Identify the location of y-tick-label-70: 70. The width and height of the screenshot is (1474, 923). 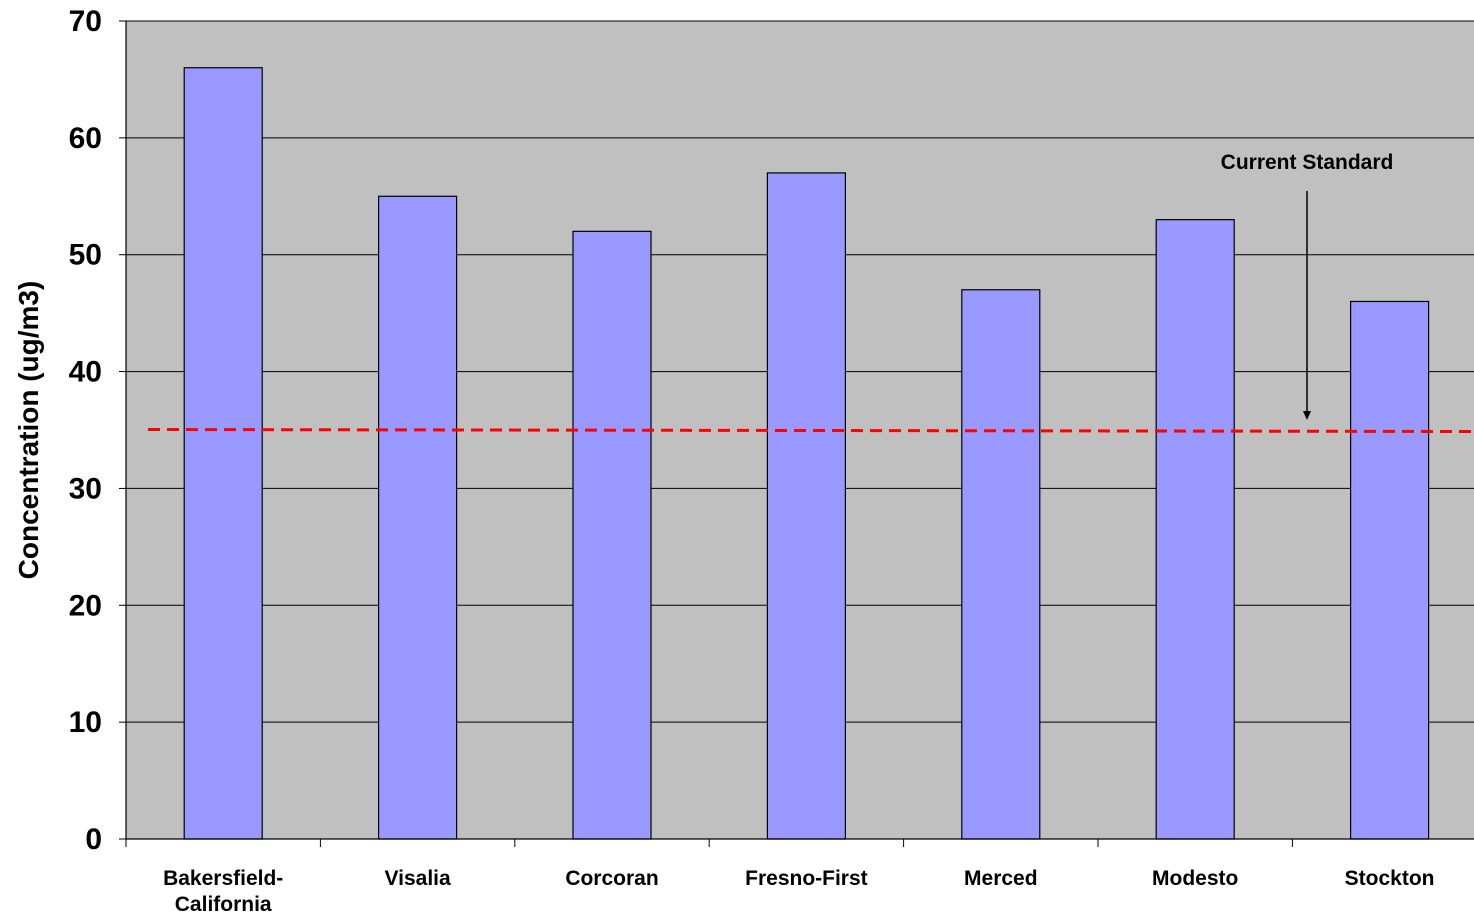
(85, 21).